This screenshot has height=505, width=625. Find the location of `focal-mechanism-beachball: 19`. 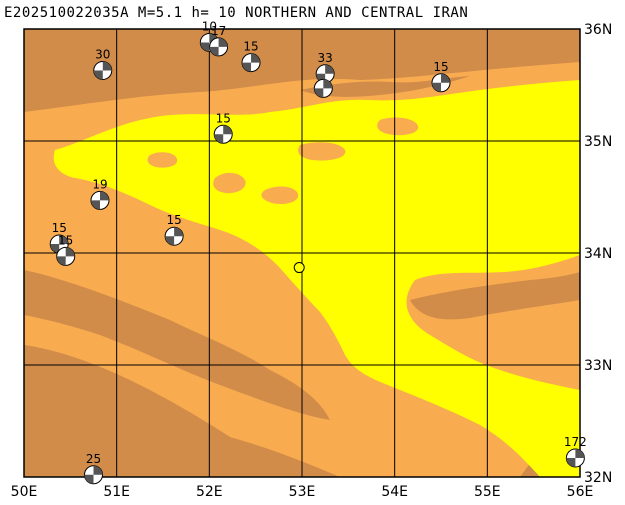

focal-mechanism-beachball: 19 is located at coordinates (100, 193).